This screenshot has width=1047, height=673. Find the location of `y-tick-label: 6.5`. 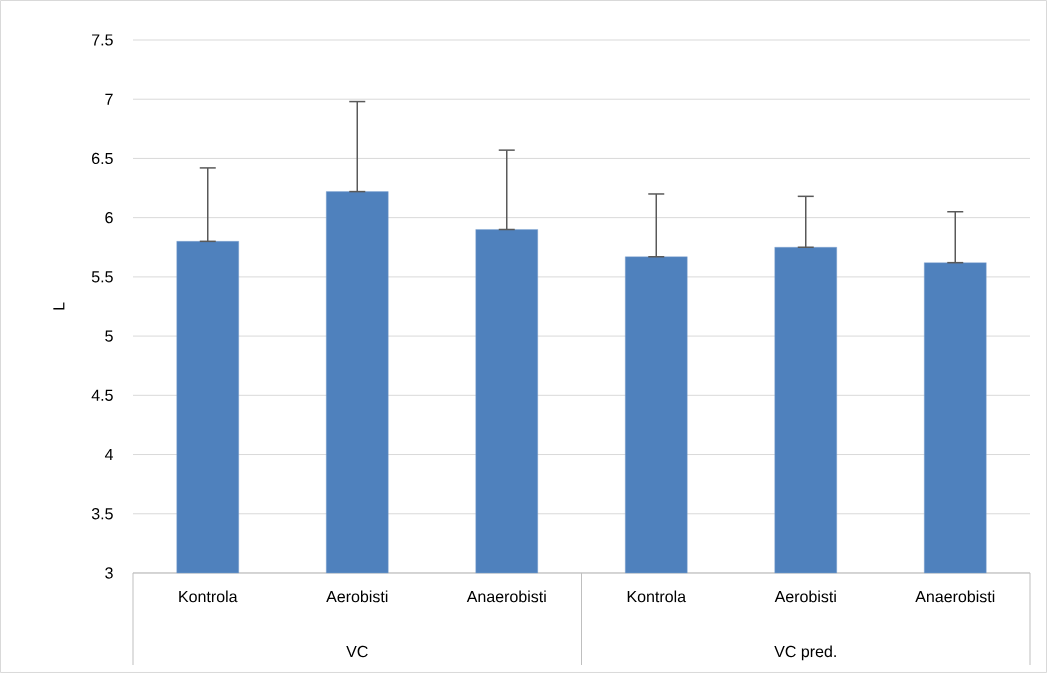

y-tick-label: 6.5 is located at coordinates (102, 158).